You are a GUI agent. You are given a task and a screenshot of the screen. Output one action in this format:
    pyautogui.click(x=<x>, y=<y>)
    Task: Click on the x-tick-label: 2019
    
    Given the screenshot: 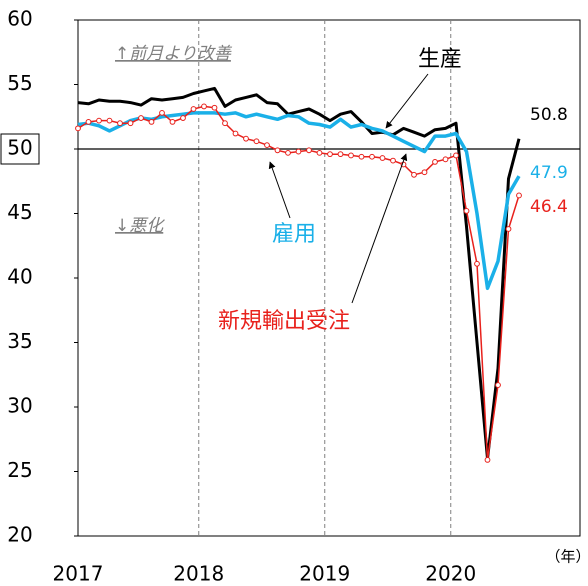 What is the action you would take?
    pyautogui.click(x=324, y=574)
    